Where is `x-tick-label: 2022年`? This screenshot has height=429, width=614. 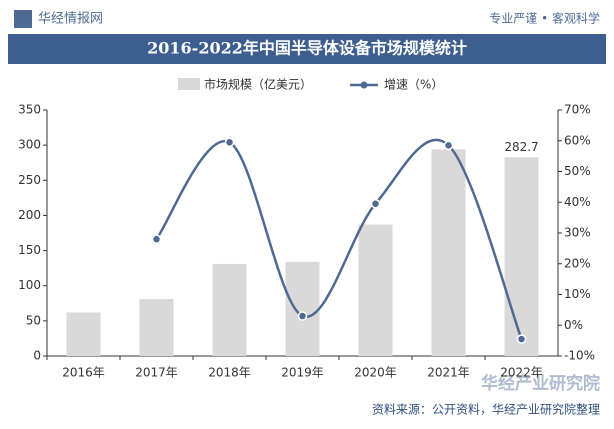
x-tick-label: 2022年 is located at coordinates (521, 373).